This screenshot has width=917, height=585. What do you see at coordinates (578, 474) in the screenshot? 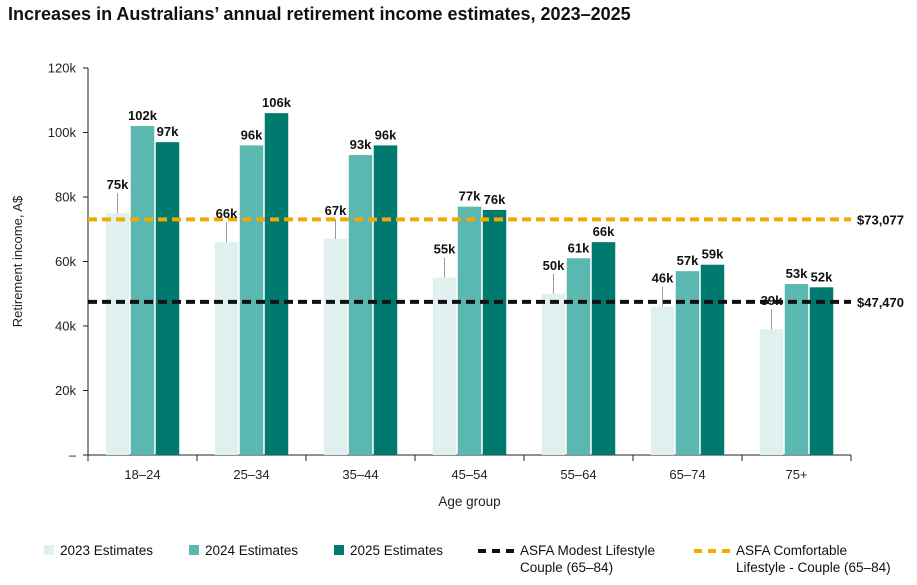
I see `x-tick-label: 55–64` at bounding box center [578, 474].